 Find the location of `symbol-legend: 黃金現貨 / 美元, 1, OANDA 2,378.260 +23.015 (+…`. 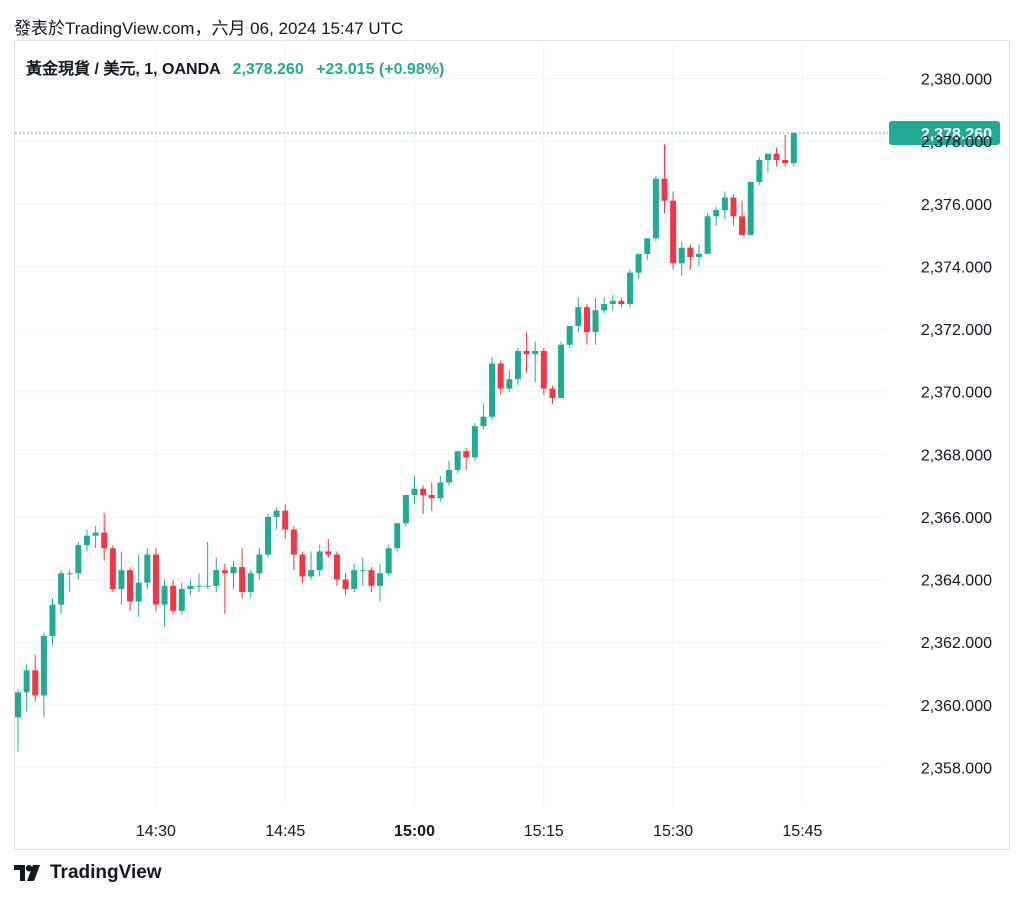

symbol-legend: 黃金現貨 / 美元, 1, OANDA 2,378.260 +23.015 (+… is located at coordinates (235, 67).